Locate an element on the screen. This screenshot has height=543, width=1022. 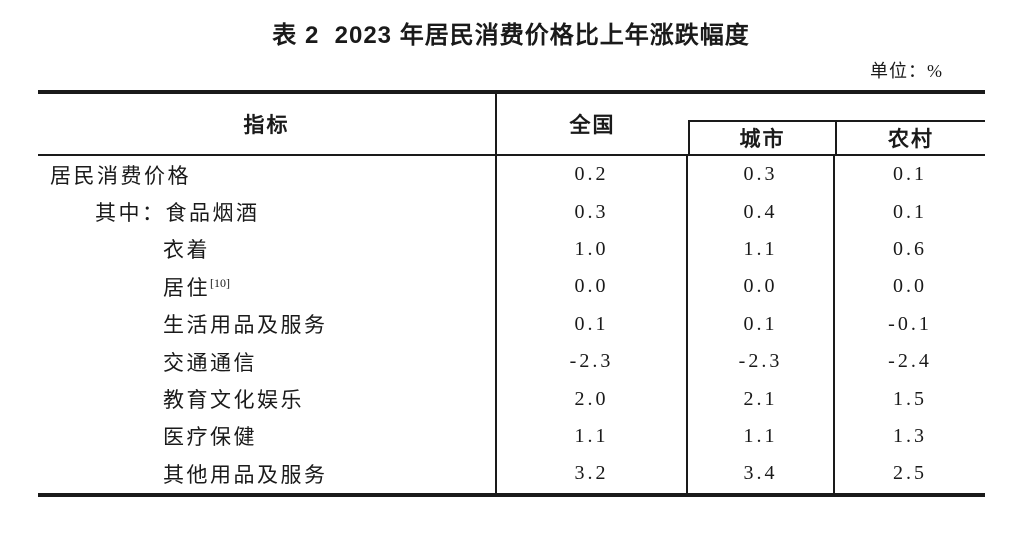
cell-rural: 0.6 is located at coordinates (910, 248).